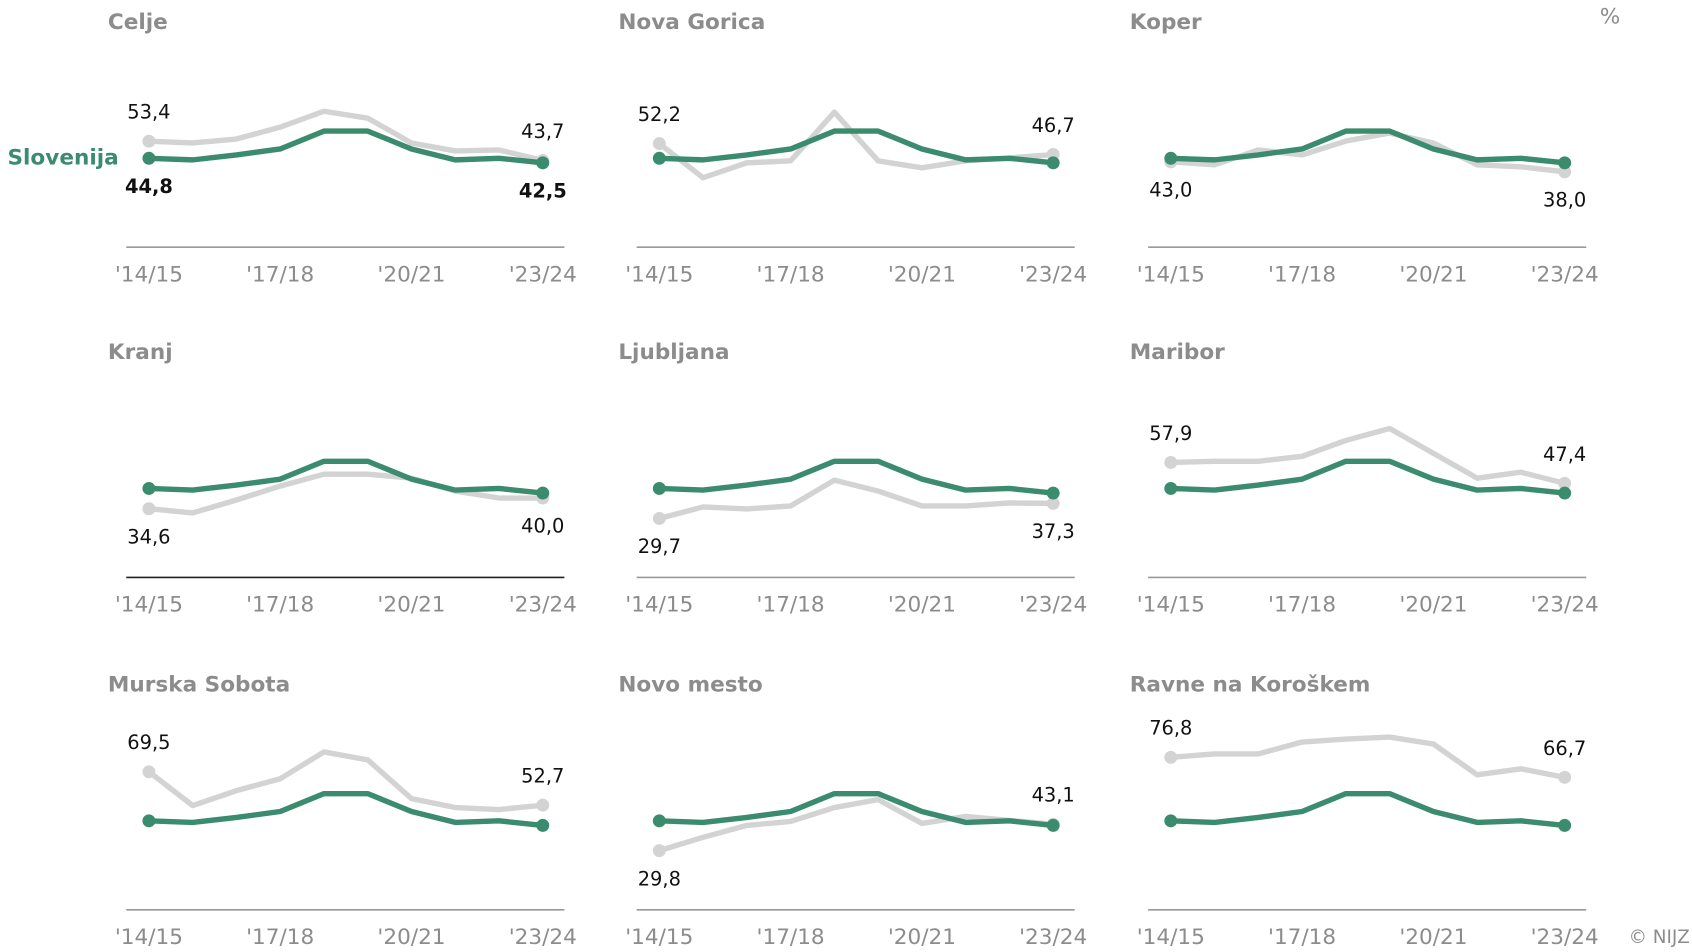 This screenshot has height=952, width=1692. I want to click on legend-label: Slovenija, so click(63, 157).